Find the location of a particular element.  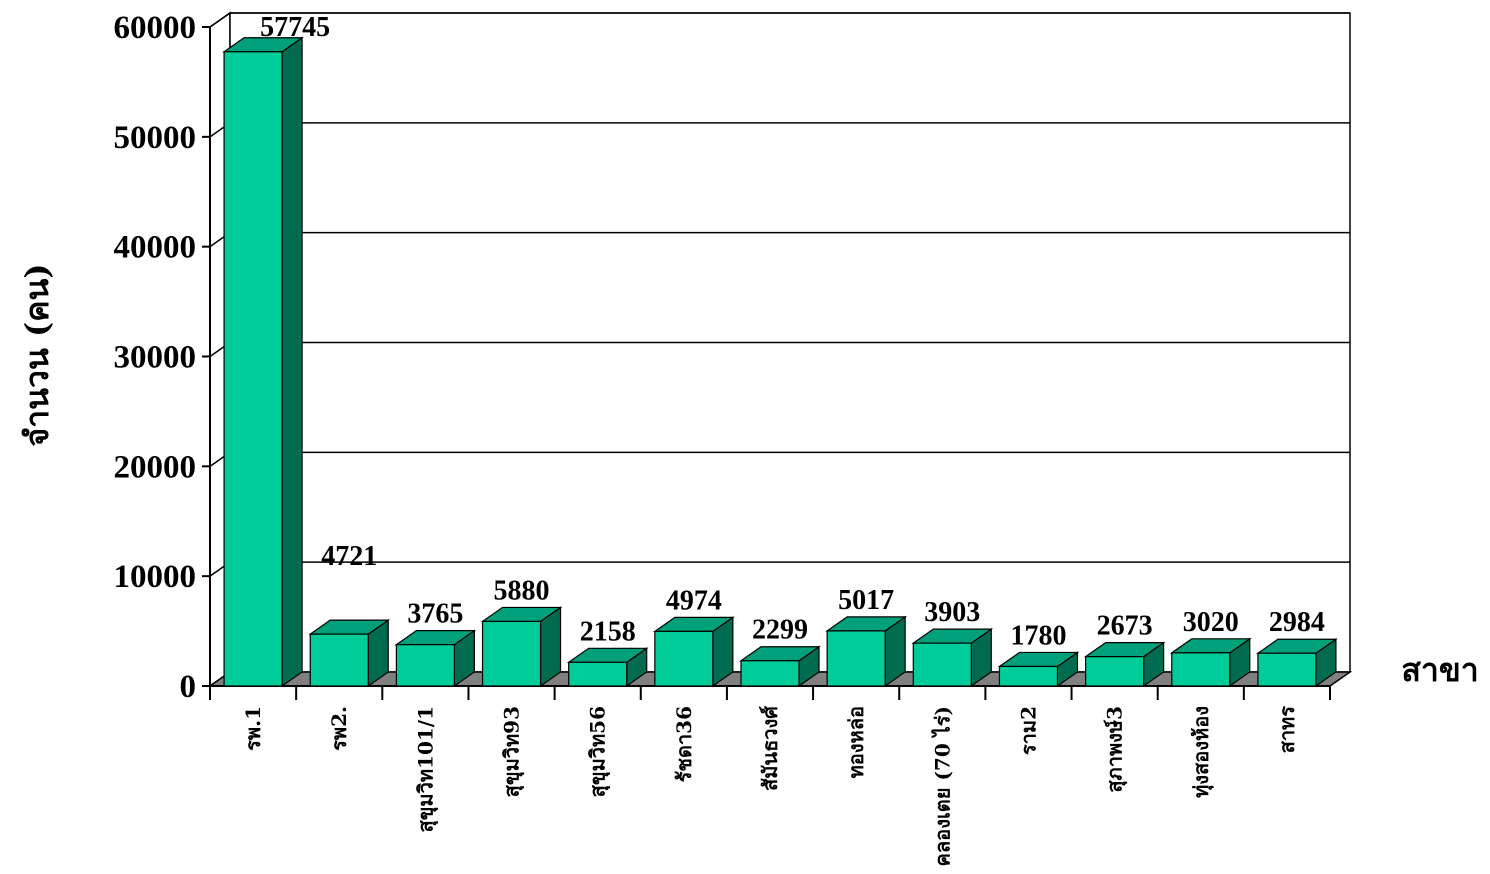

y-tick-label: 30000 is located at coordinates (155, 358).